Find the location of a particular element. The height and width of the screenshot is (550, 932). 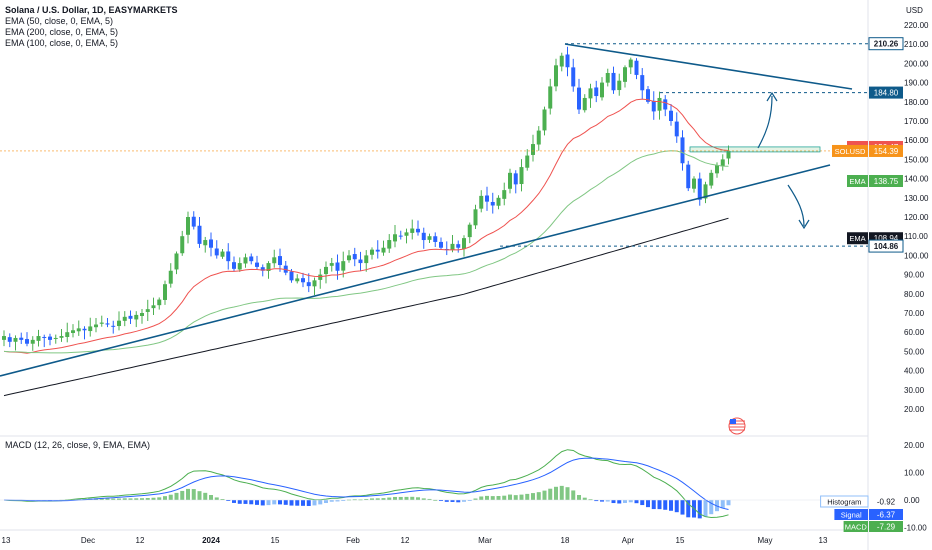

time-tick-label: Mar is located at coordinates (485, 540).